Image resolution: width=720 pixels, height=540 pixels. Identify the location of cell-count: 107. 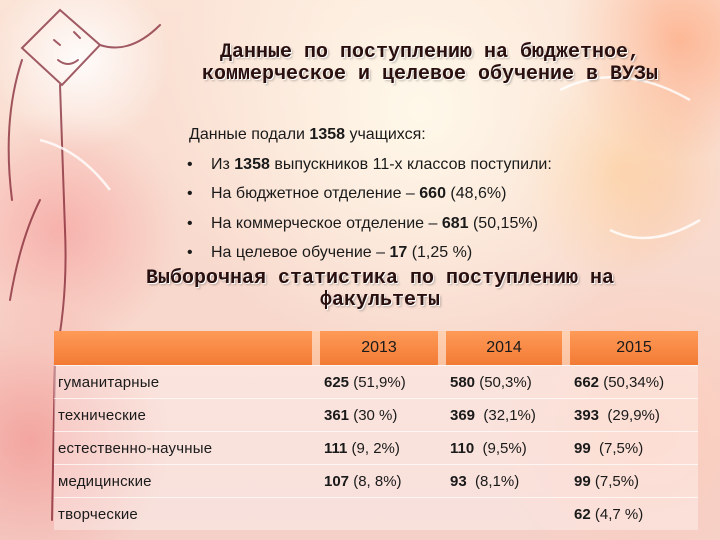
(337, 481).